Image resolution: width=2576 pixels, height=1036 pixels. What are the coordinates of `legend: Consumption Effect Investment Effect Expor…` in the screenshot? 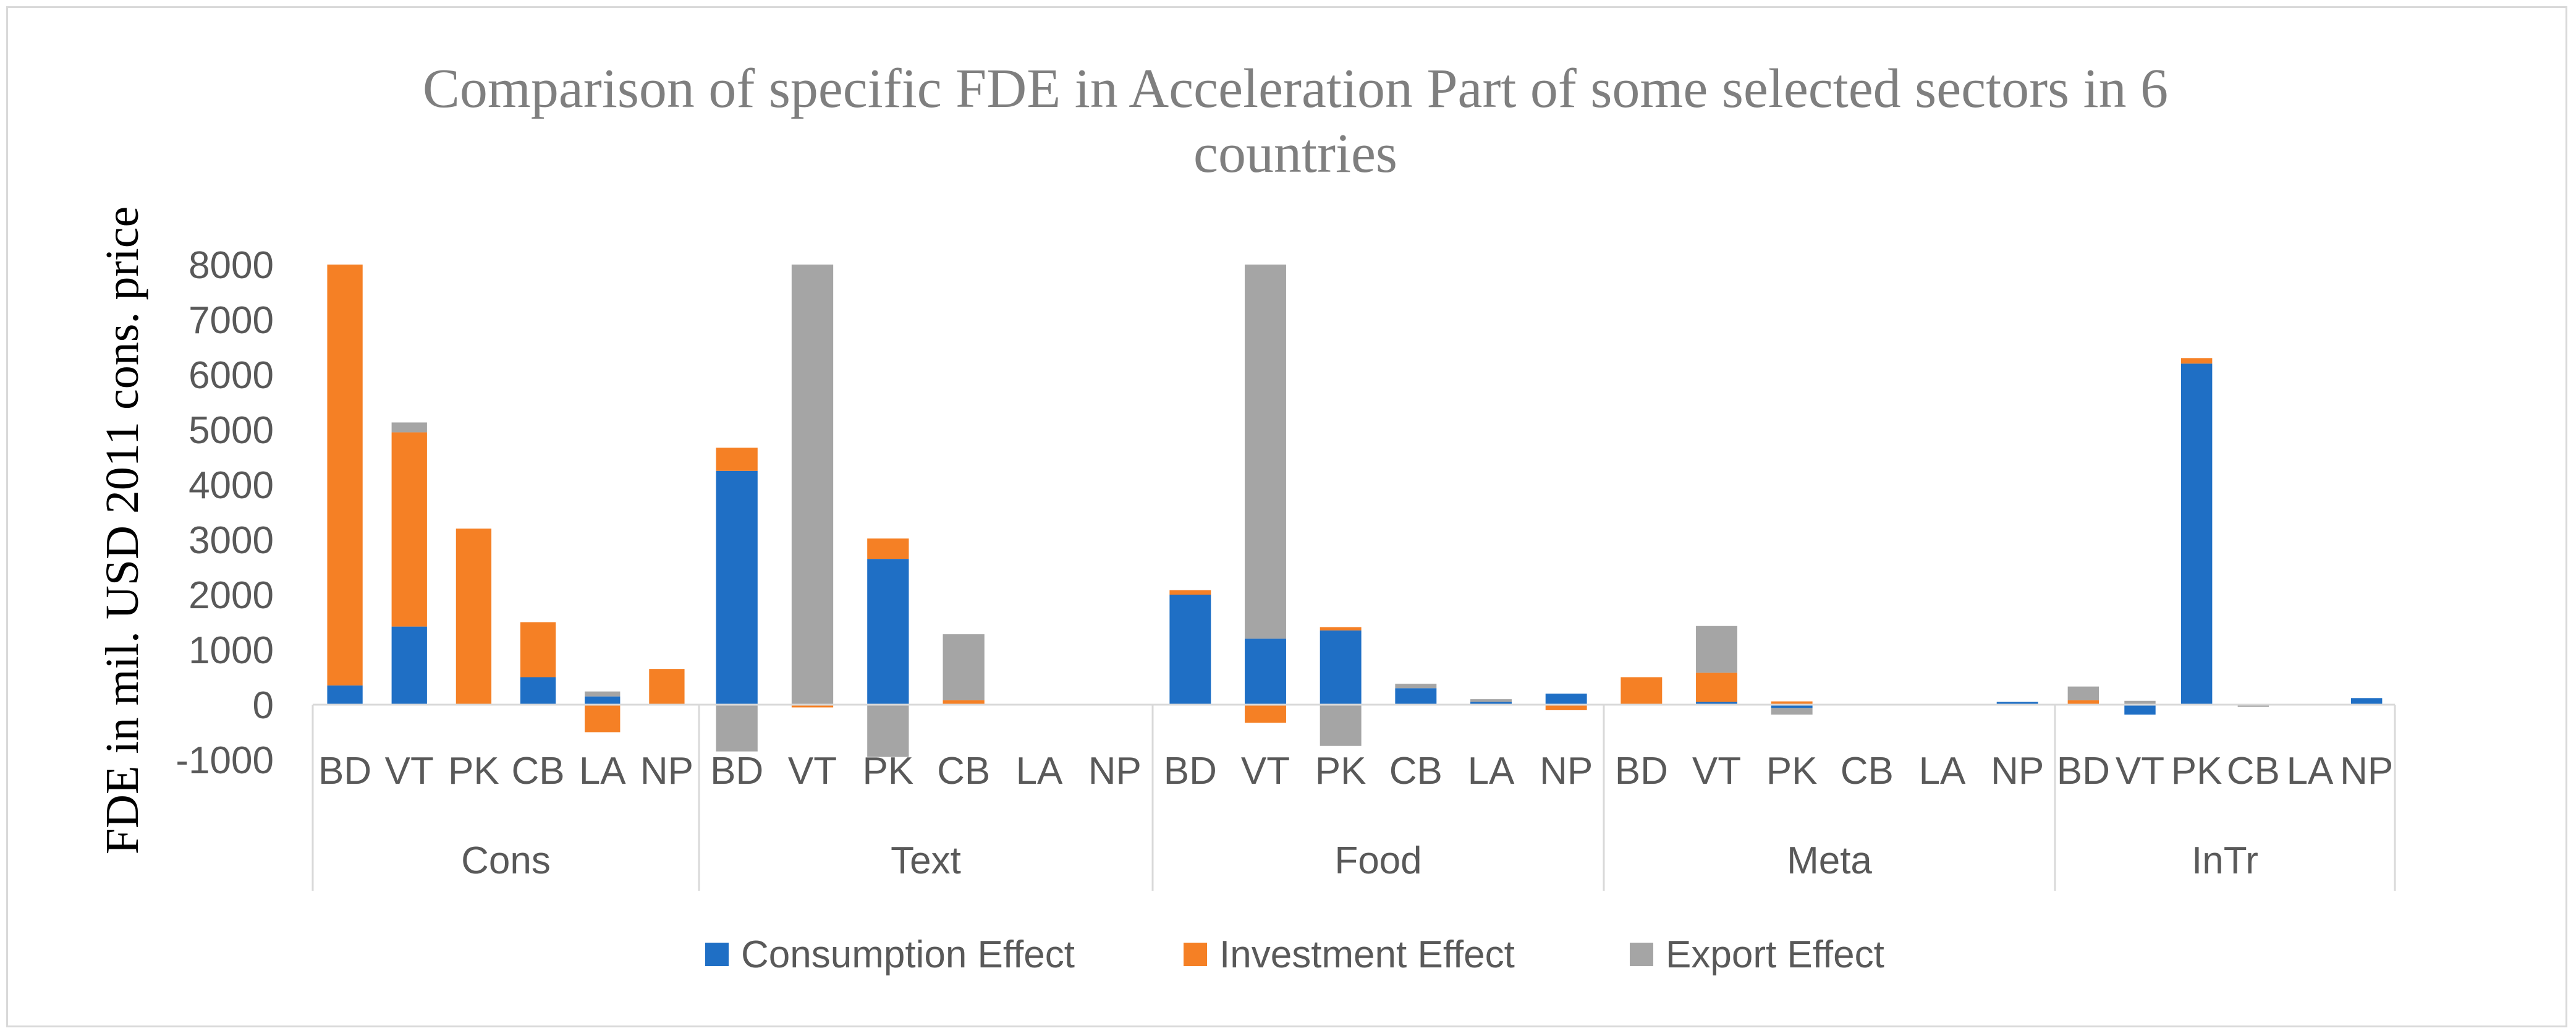 It's located at (1294, 954).